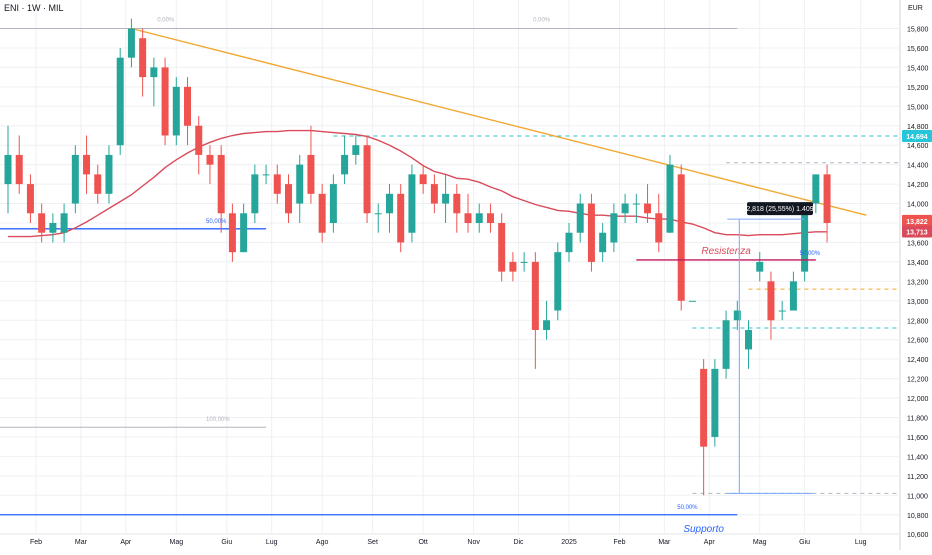  What do you see at coordinates (918, 360) in the screenshot?
I see `y-tick-label: 12,400` at bounding box center [918, 360].